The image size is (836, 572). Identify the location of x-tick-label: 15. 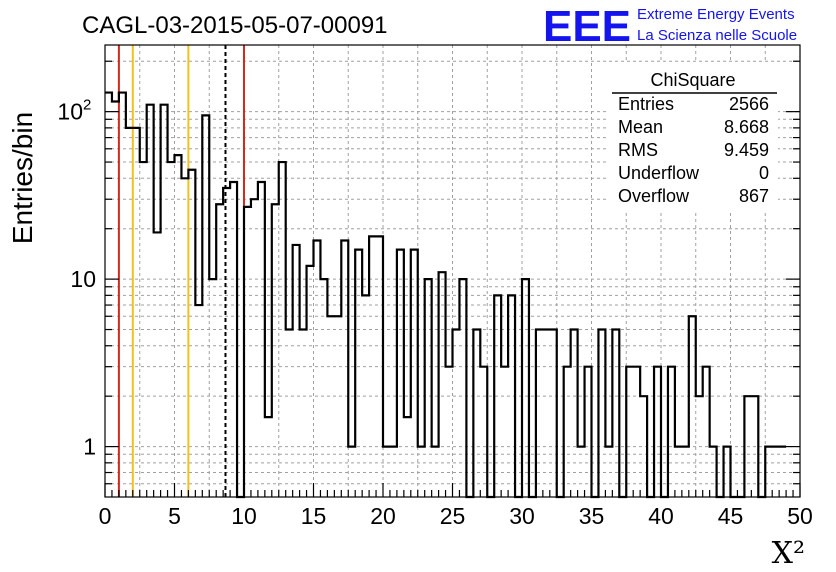
(314, 516).